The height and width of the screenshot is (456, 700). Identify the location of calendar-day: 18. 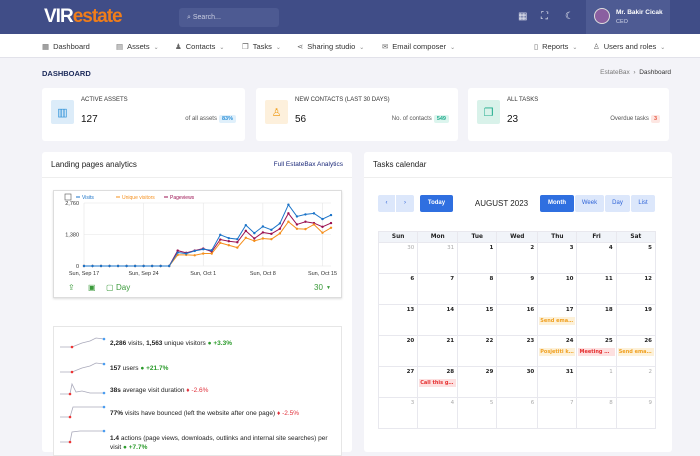
(596, 320).